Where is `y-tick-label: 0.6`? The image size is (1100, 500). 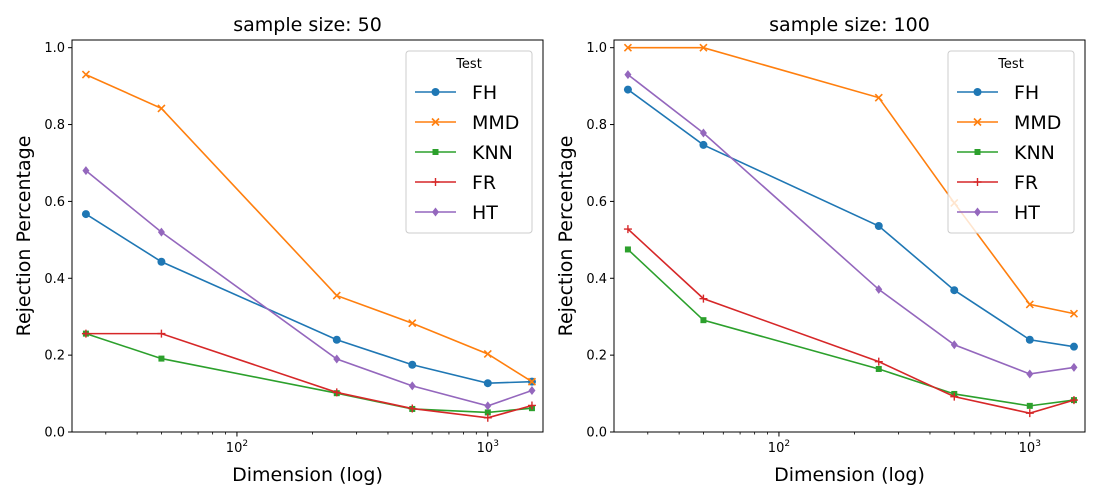 y-tick-label: 0.6 is located at coordinates (596, 202).